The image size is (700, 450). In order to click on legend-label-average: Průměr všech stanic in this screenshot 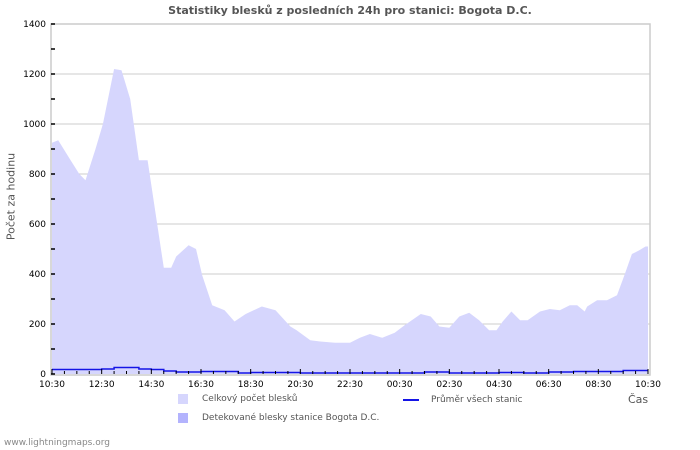, I will do `click(477, 400)`.